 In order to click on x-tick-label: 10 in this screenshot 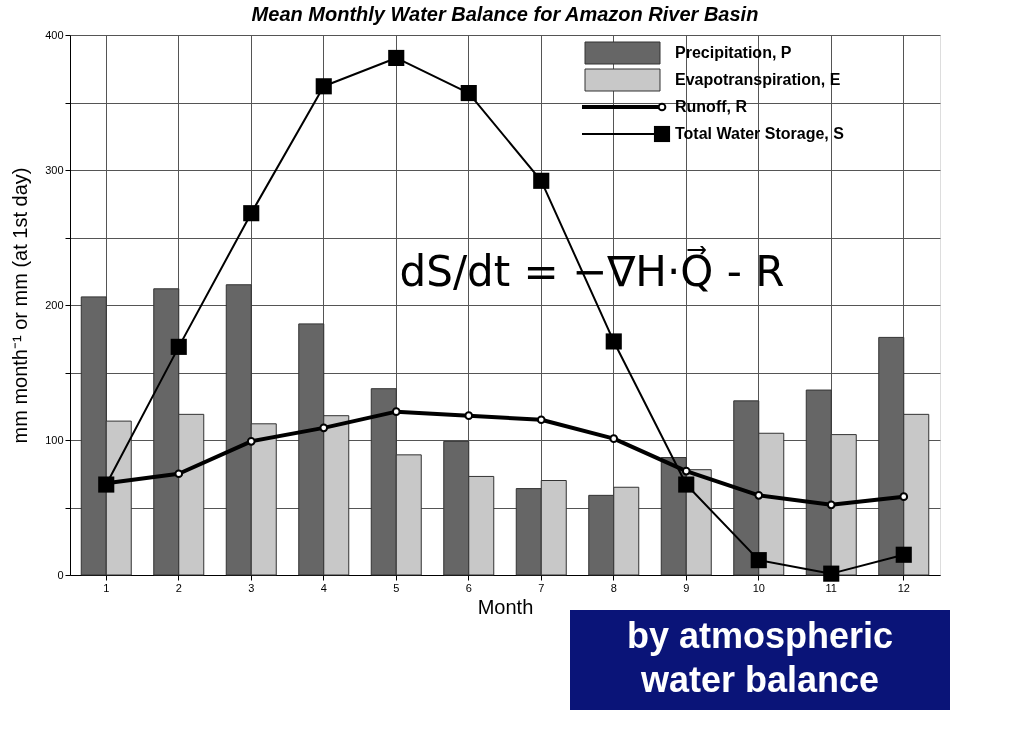, I will do `click(758, 587)`.